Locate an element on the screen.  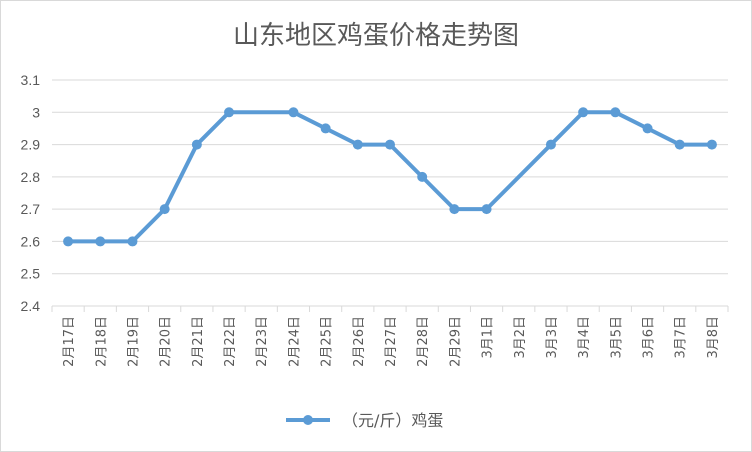
legend-label: （元/斤）鸡蛋 is located at coordinates (392, 420).